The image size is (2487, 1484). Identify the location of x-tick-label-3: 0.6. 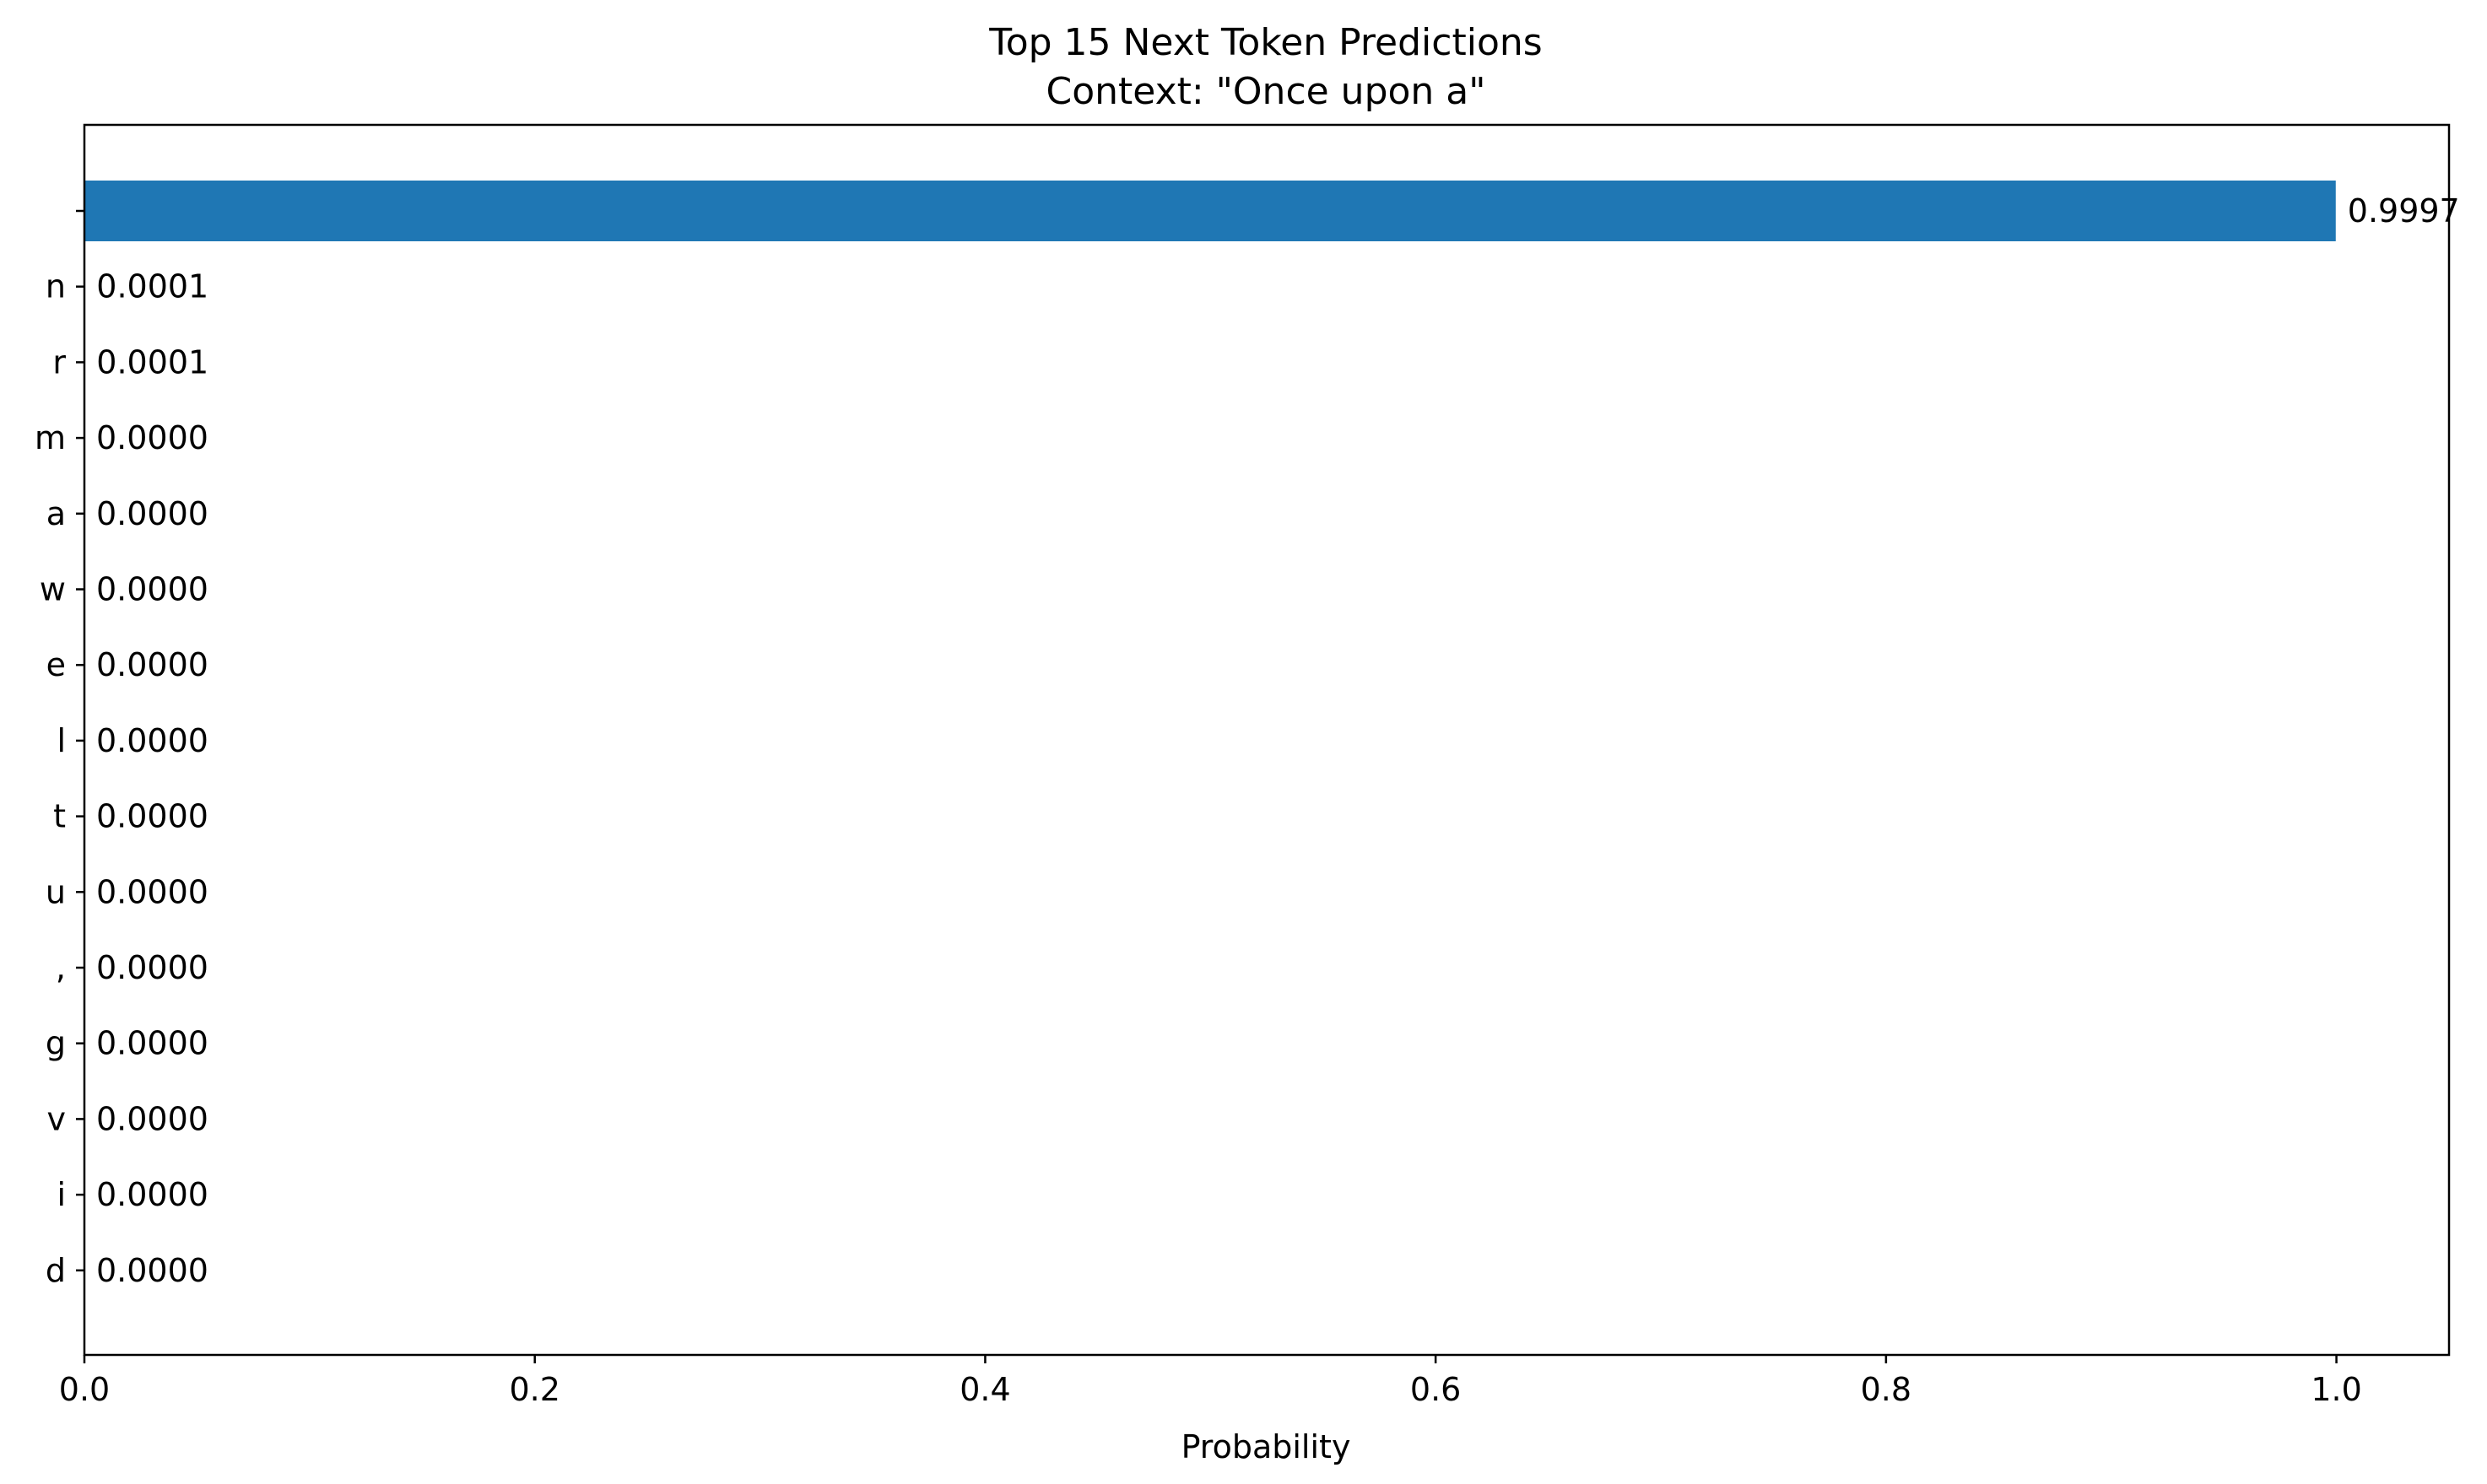
(1435, 1389).